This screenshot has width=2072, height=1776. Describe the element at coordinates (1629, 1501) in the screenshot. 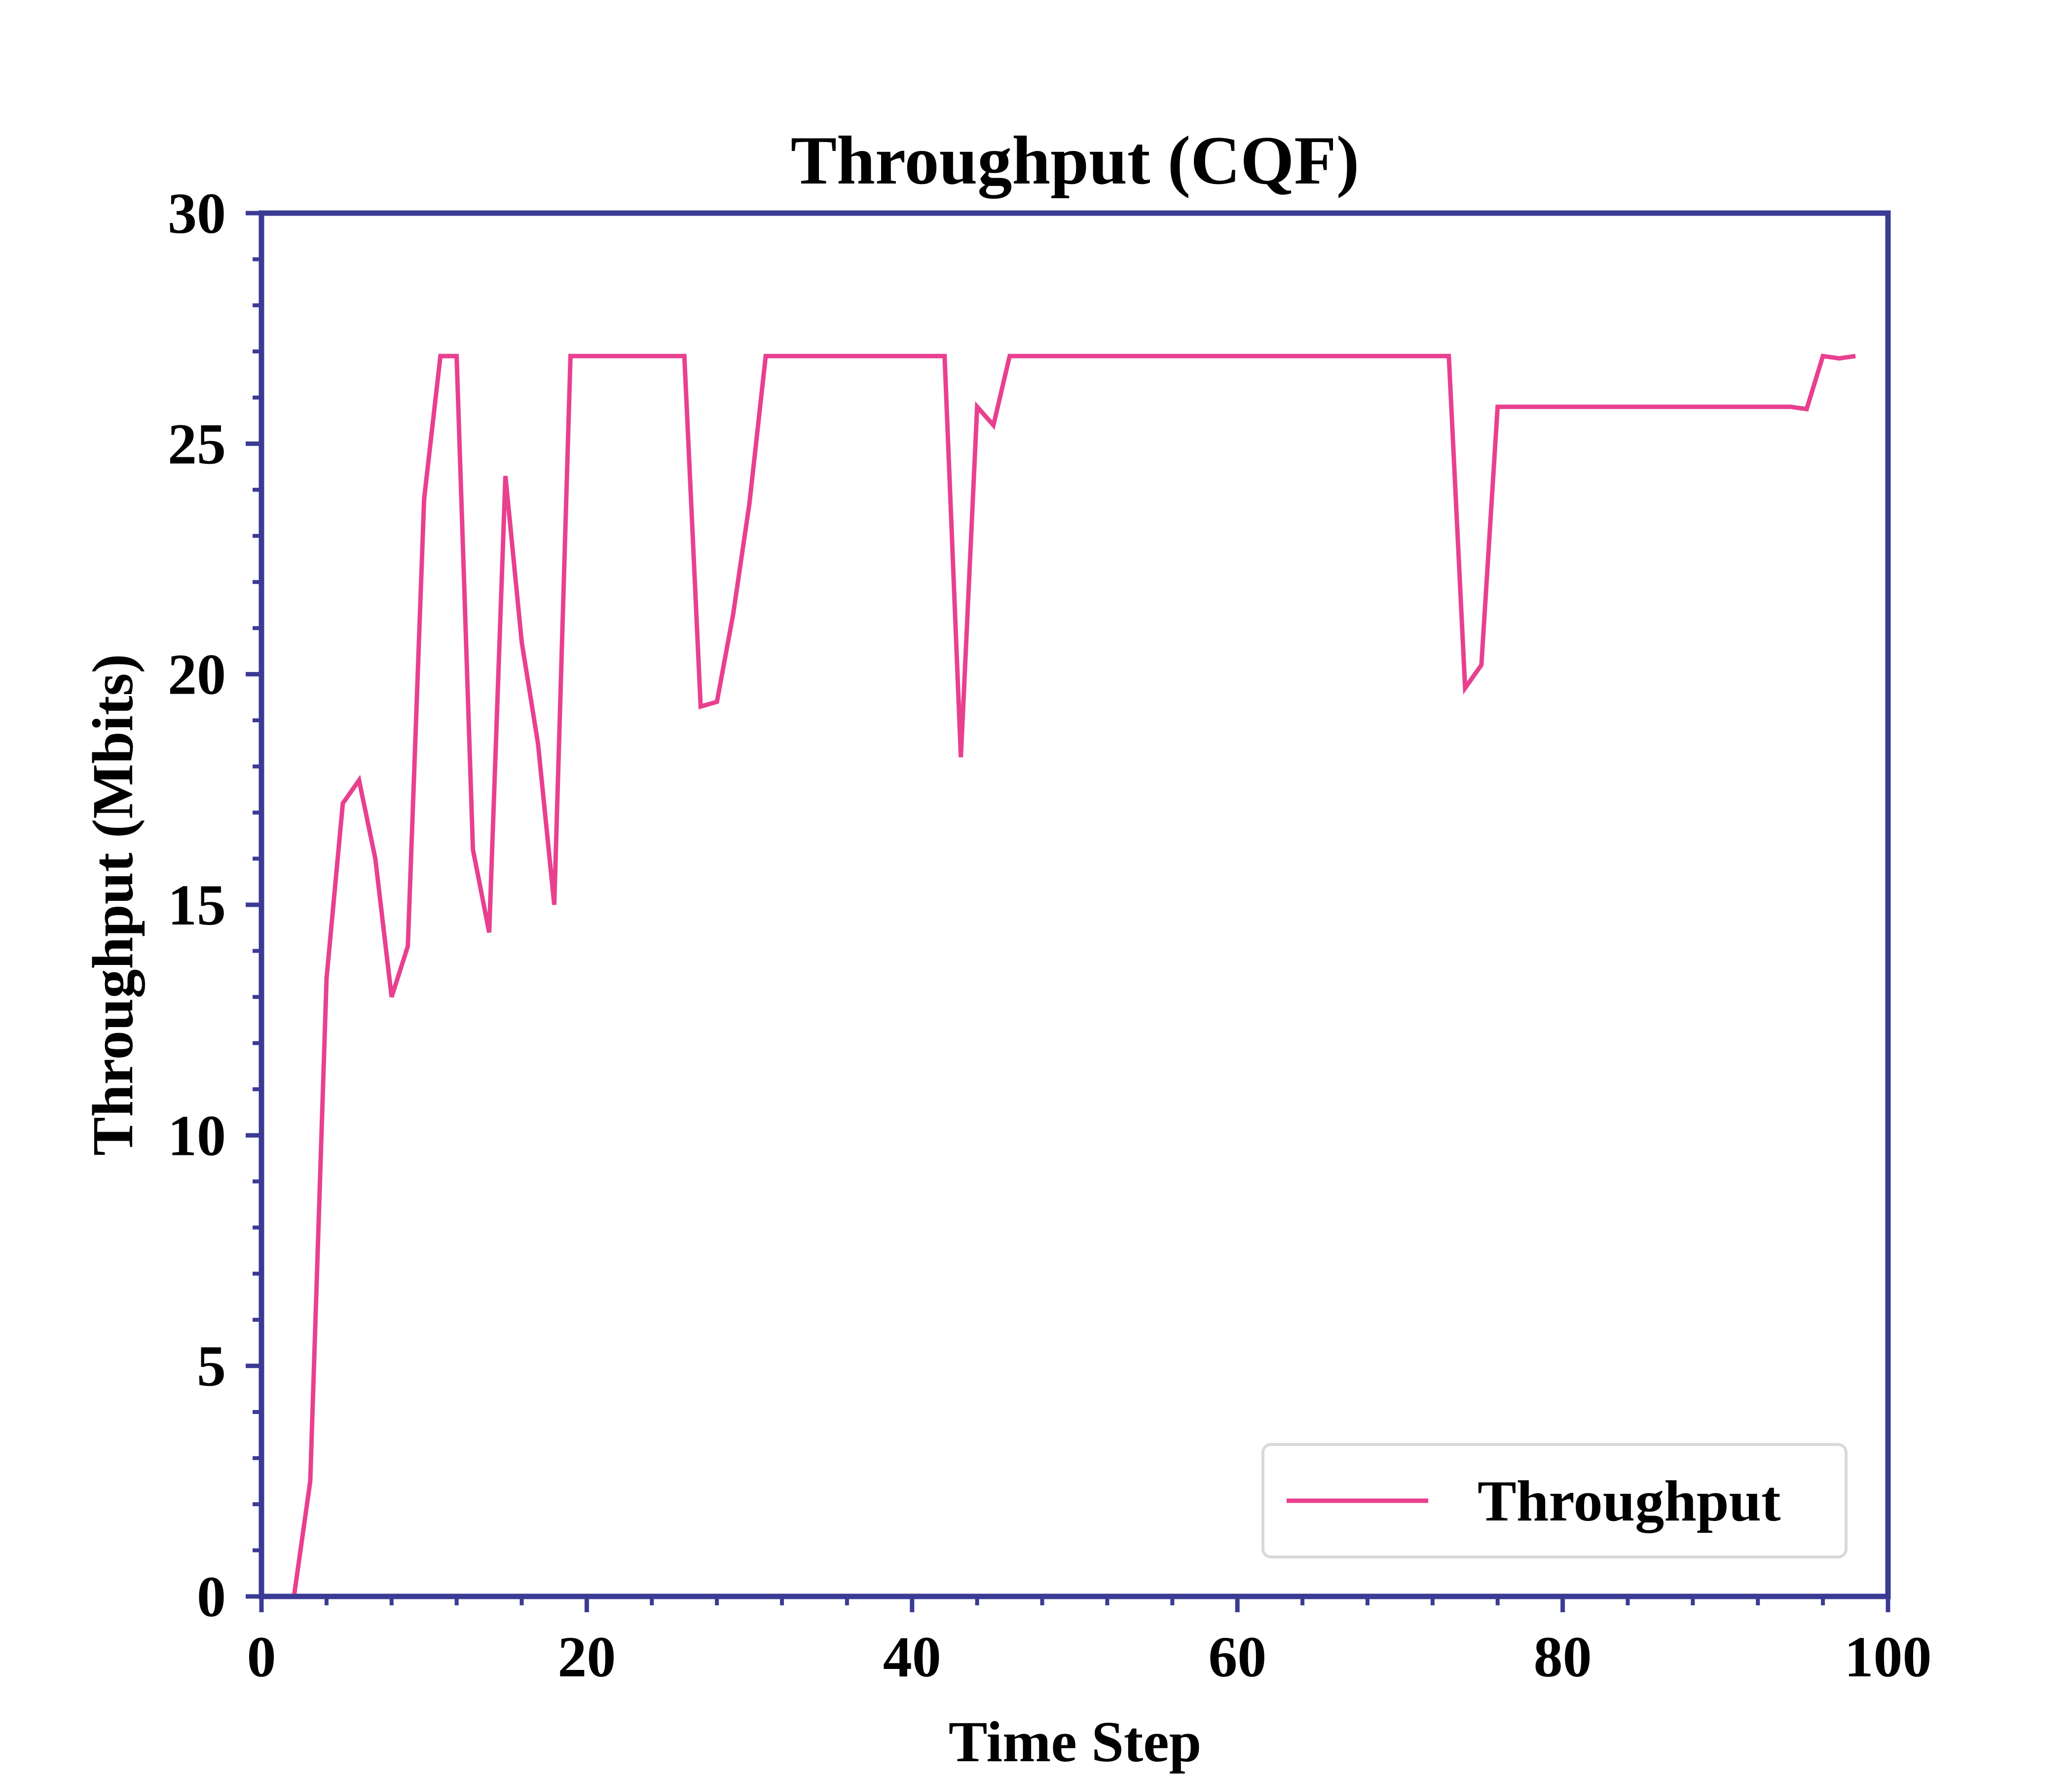

I see `legend-label: Throughput` at that location.